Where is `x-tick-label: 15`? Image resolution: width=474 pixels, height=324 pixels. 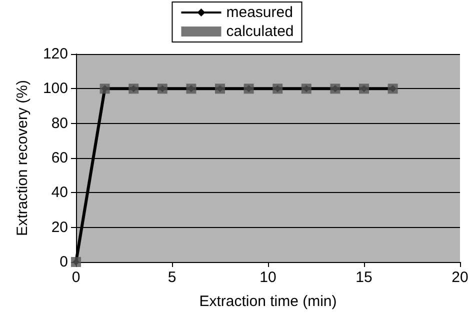 x-tick-label: 15 is located at coordinates (364, 277).